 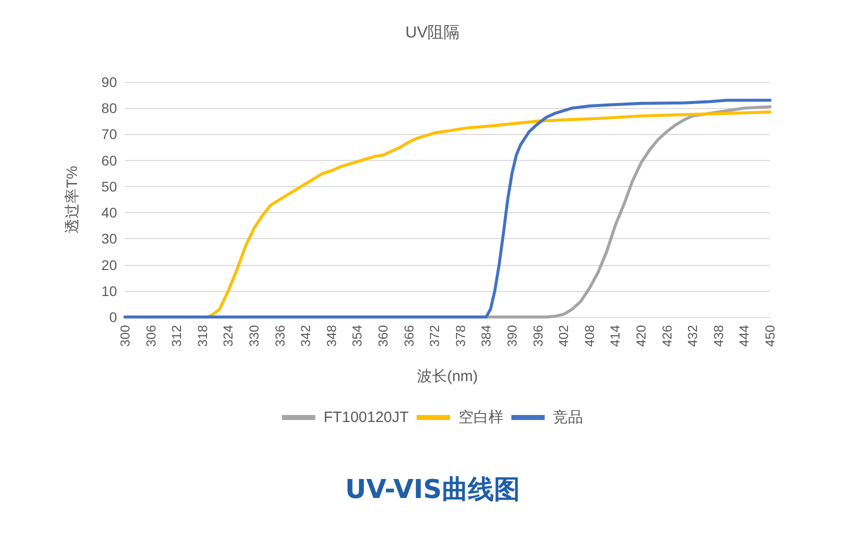 What do you see at coordinates (383, 336) in the screenshot?
I see `x-tick-label: 360` at bounding box center [383, 336].